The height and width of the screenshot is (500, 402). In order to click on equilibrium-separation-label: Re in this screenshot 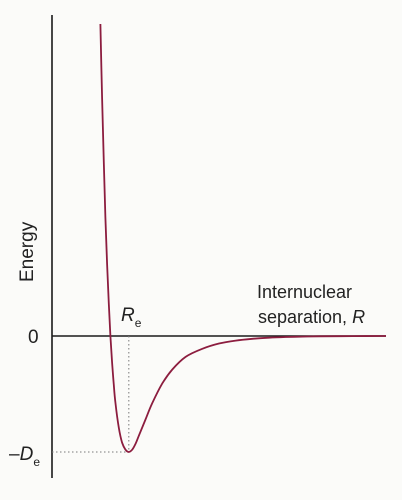, I will do `click(131, 317)`.